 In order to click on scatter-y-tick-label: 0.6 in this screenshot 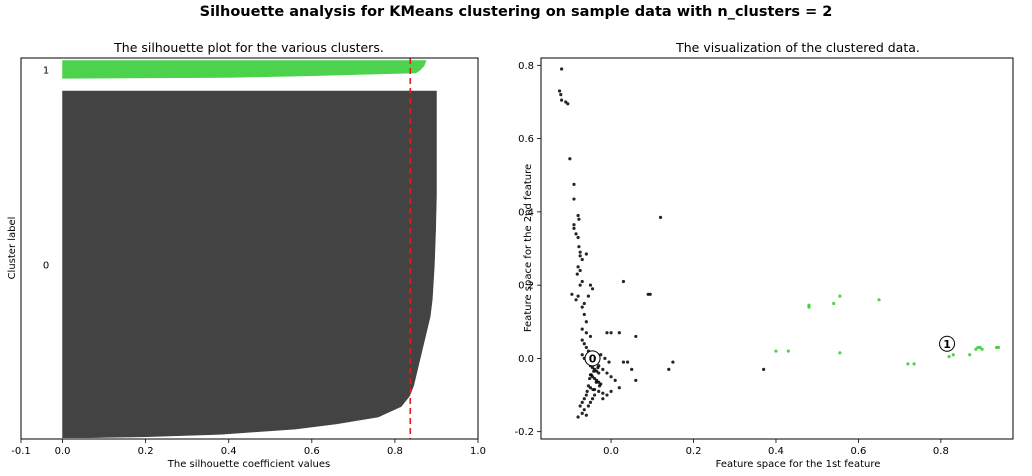, I will do `click(526, 139)`.